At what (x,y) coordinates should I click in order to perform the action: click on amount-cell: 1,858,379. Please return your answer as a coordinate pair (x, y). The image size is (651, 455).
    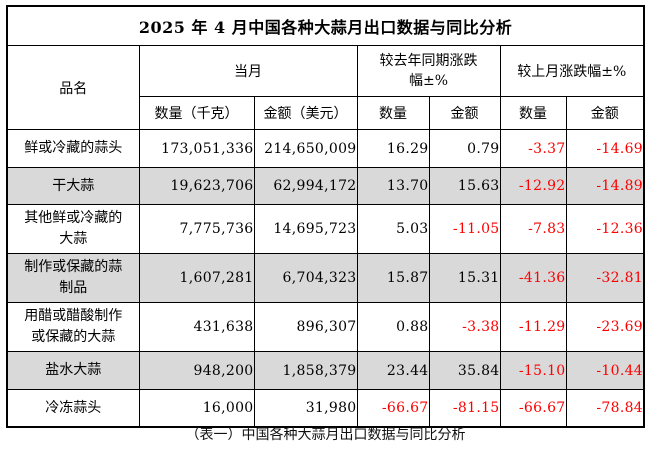
    Looking at the image, I should click on (305, 370).